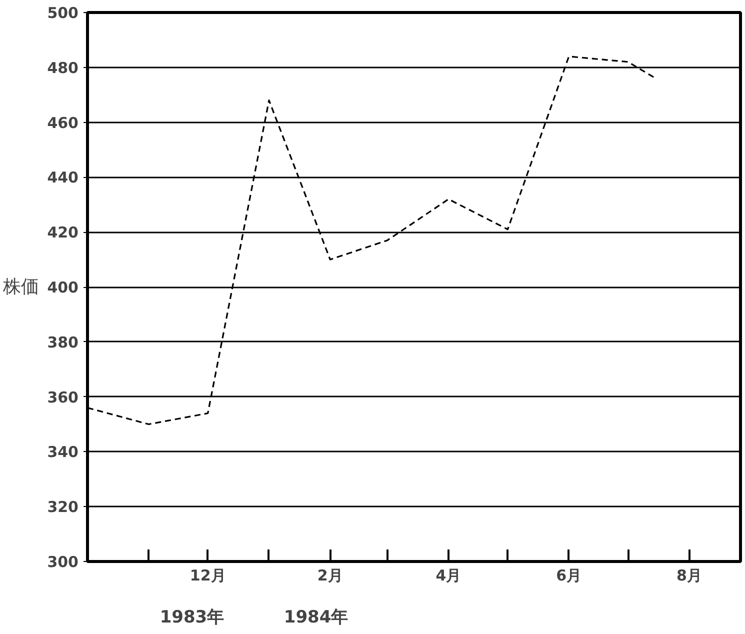  What do you see at coordinates (62, 177) in the screenshot?
I see `y-tick-label: 440` at bounding box center [62, 177].